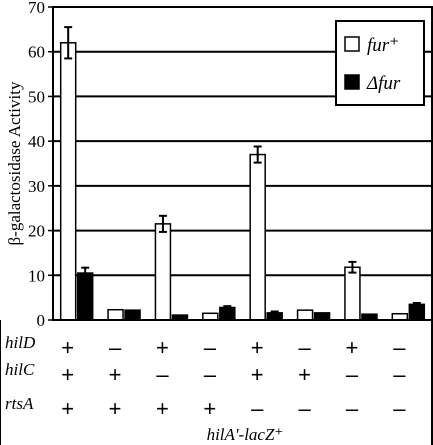 Image resolution: width=433 pixels, height=445 pixels. Describe the element at coordinates (36, 231) in the screenshot. I see `y-tick-label-20: 20` at that location.